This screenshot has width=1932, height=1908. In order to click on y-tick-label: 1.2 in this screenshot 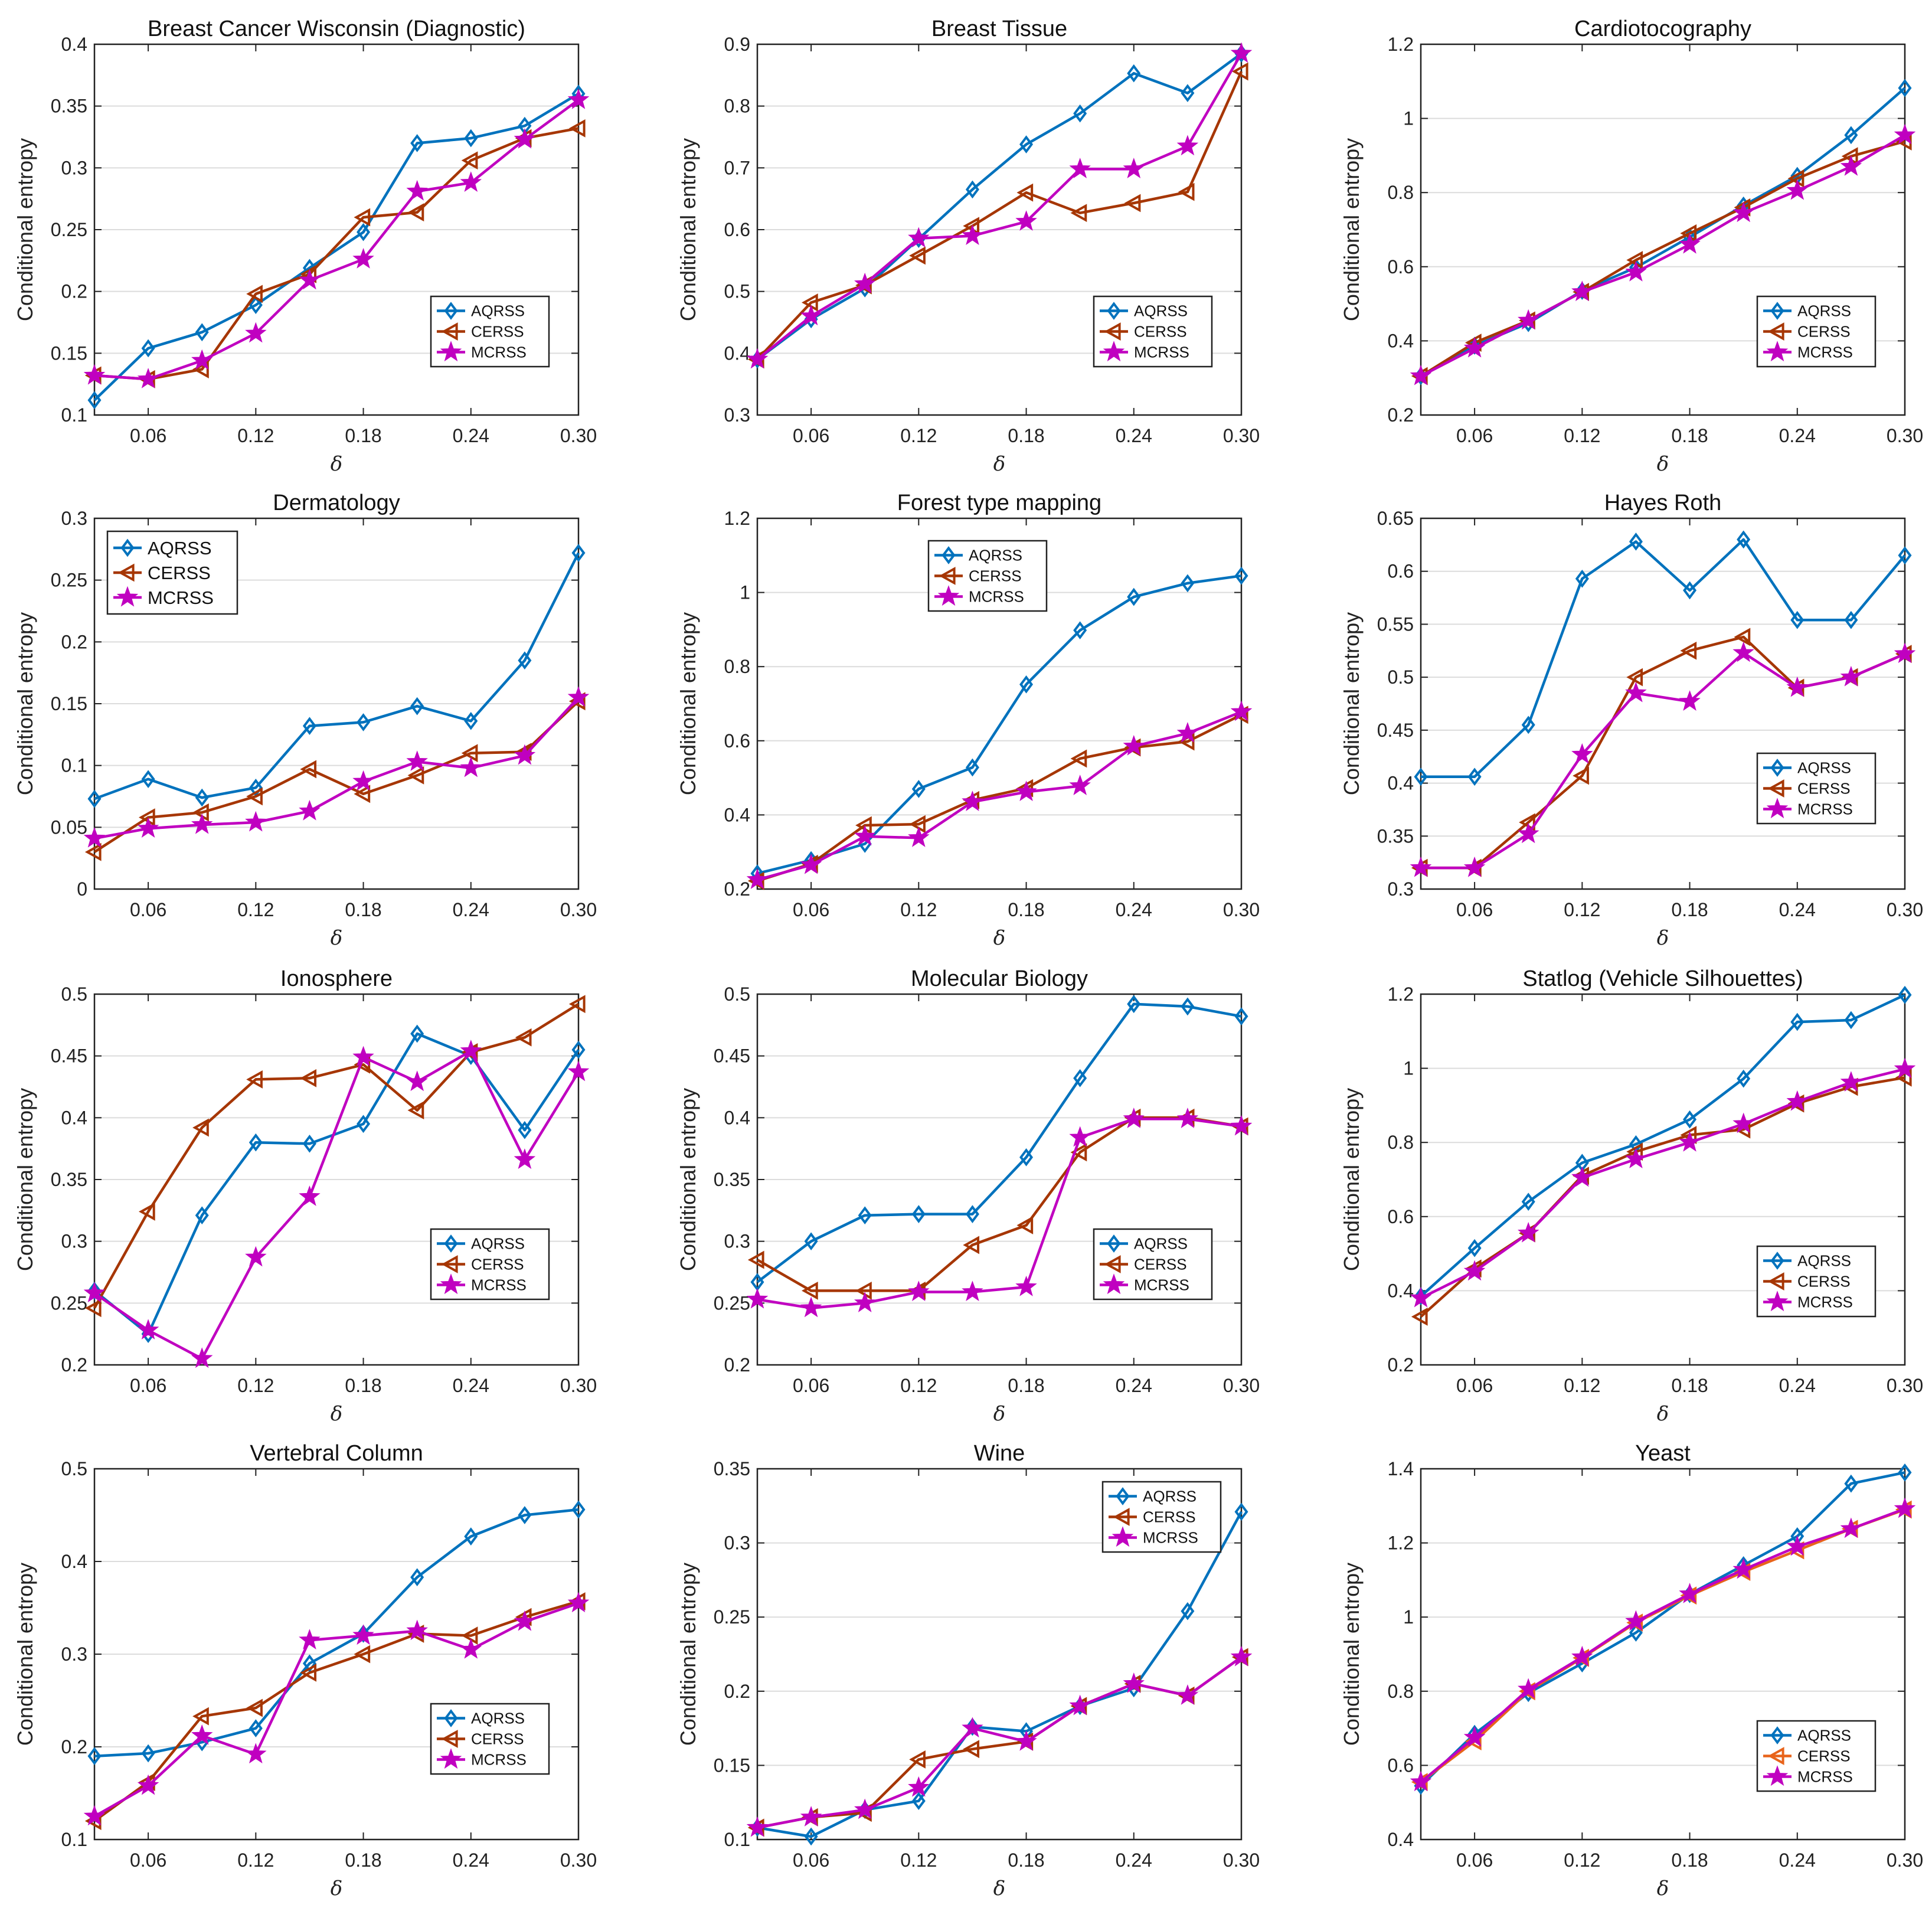, I will do `click(1401, 44)`.